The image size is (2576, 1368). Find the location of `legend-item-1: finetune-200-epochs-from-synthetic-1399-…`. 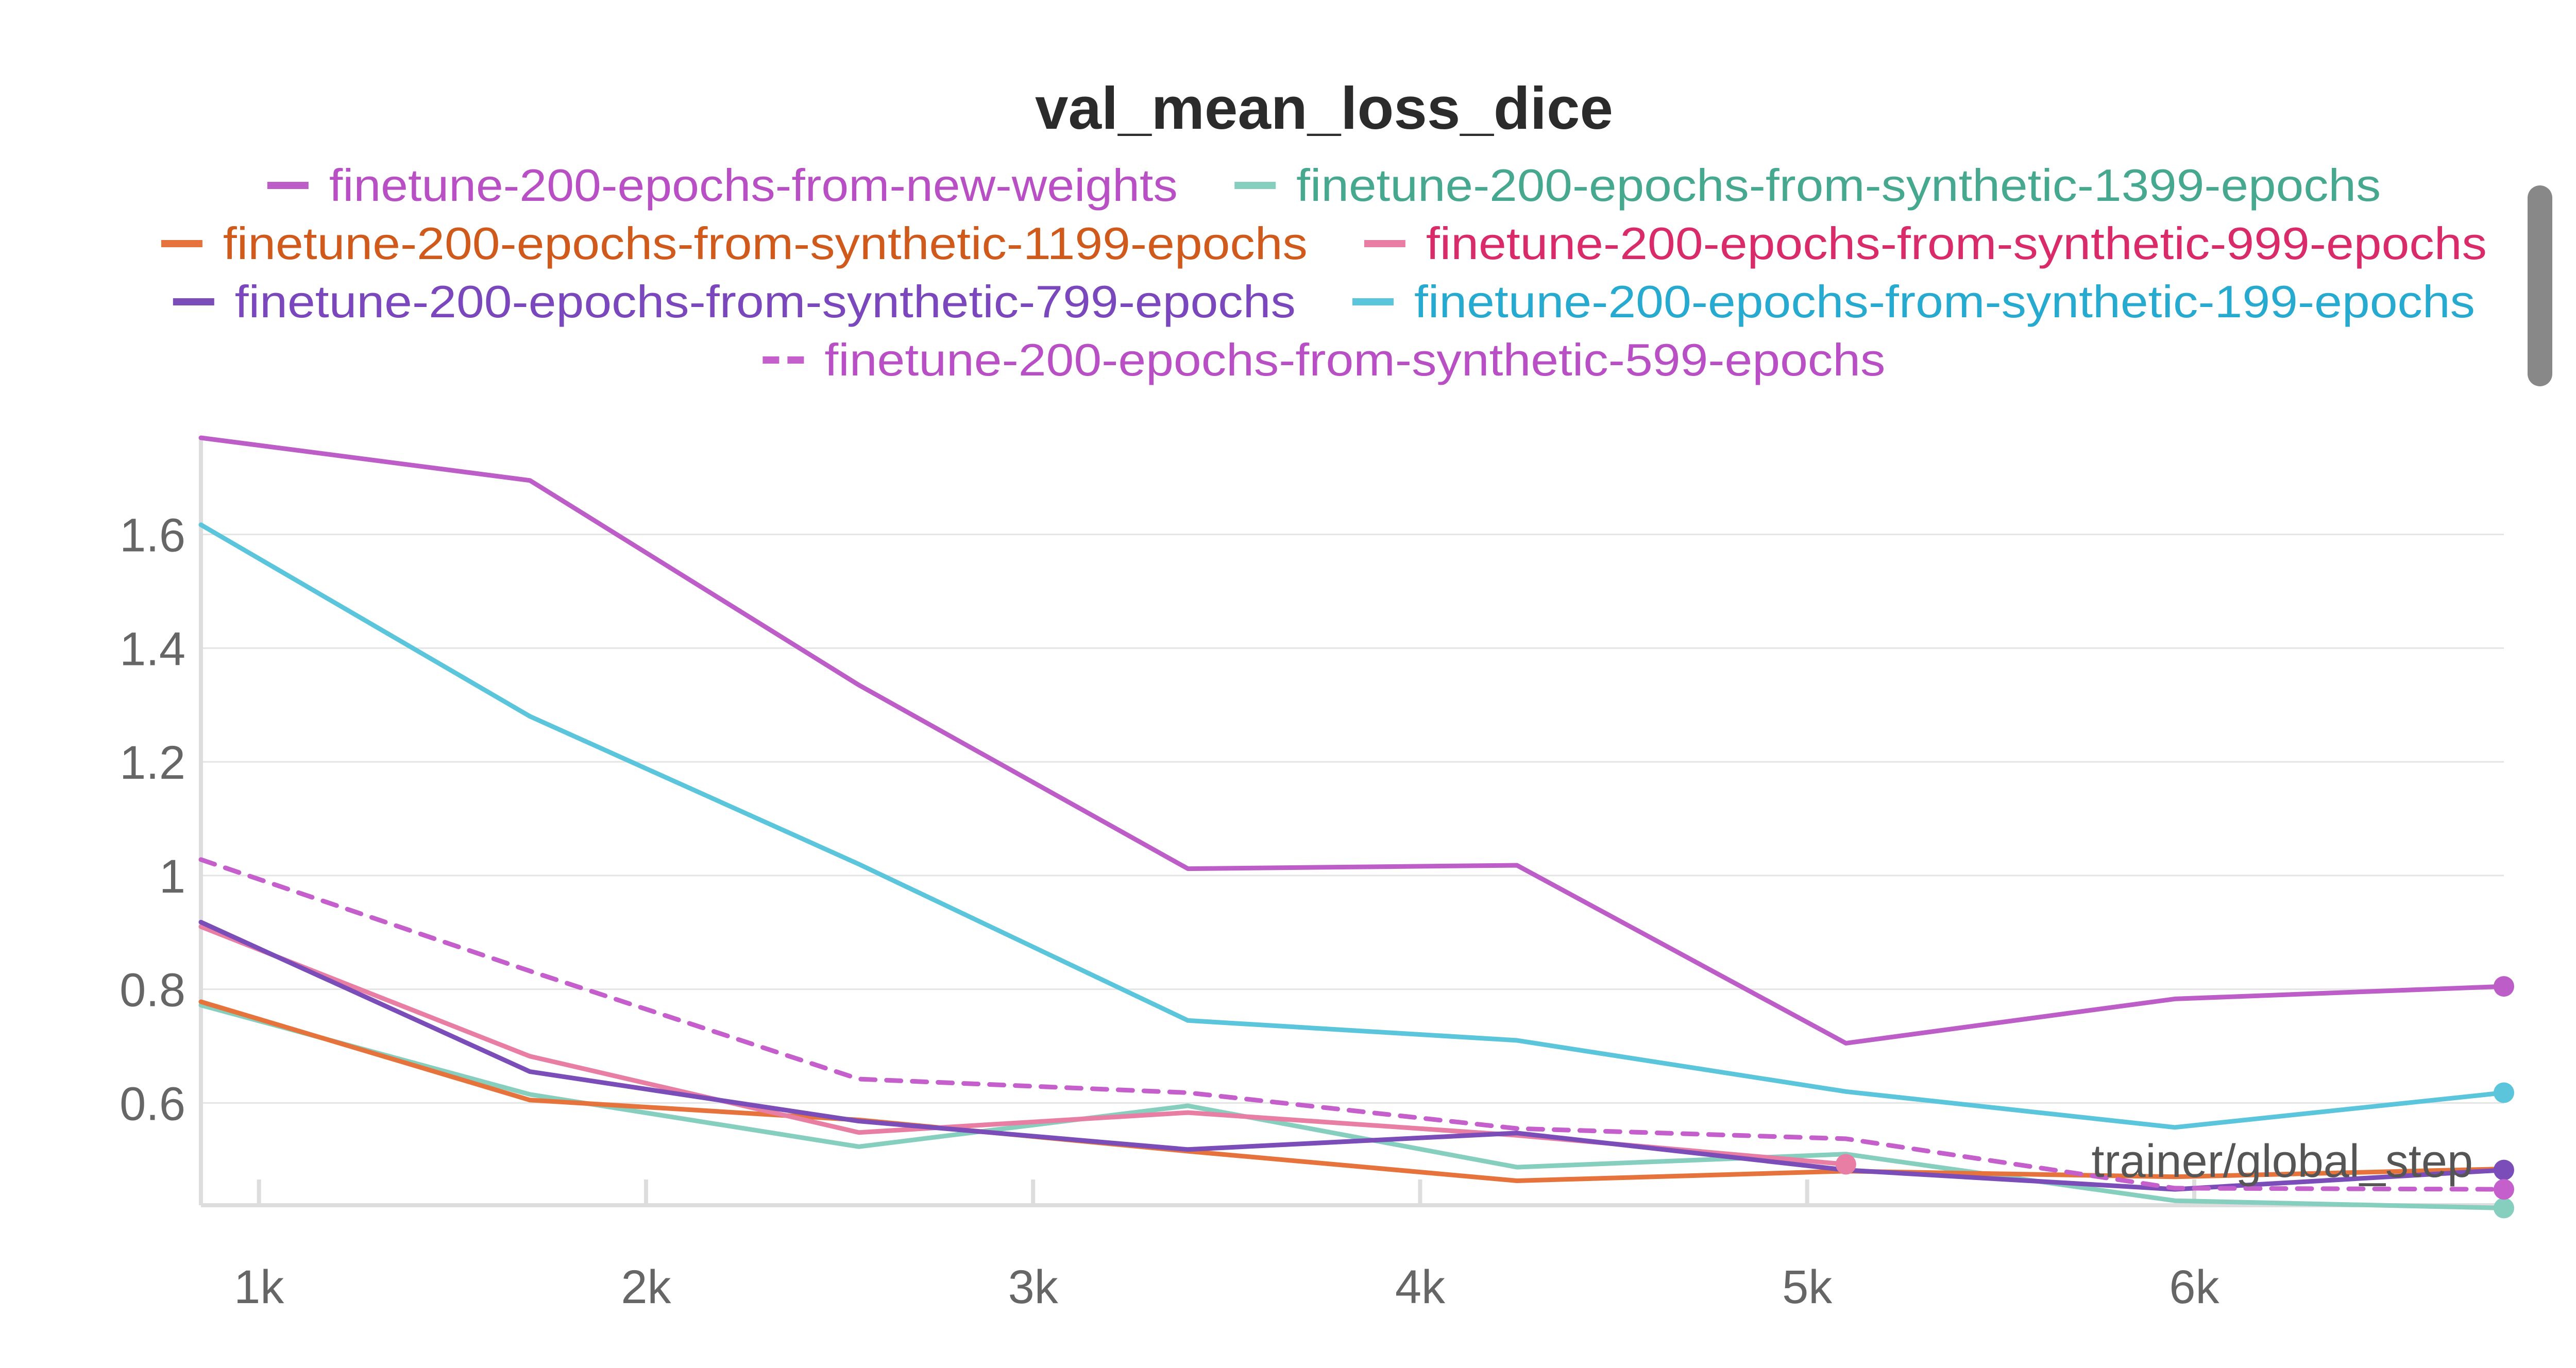

legend-item-1: finetune-200-epochs-from-synthetic-1399-… is located at coordinates (1807, 185).